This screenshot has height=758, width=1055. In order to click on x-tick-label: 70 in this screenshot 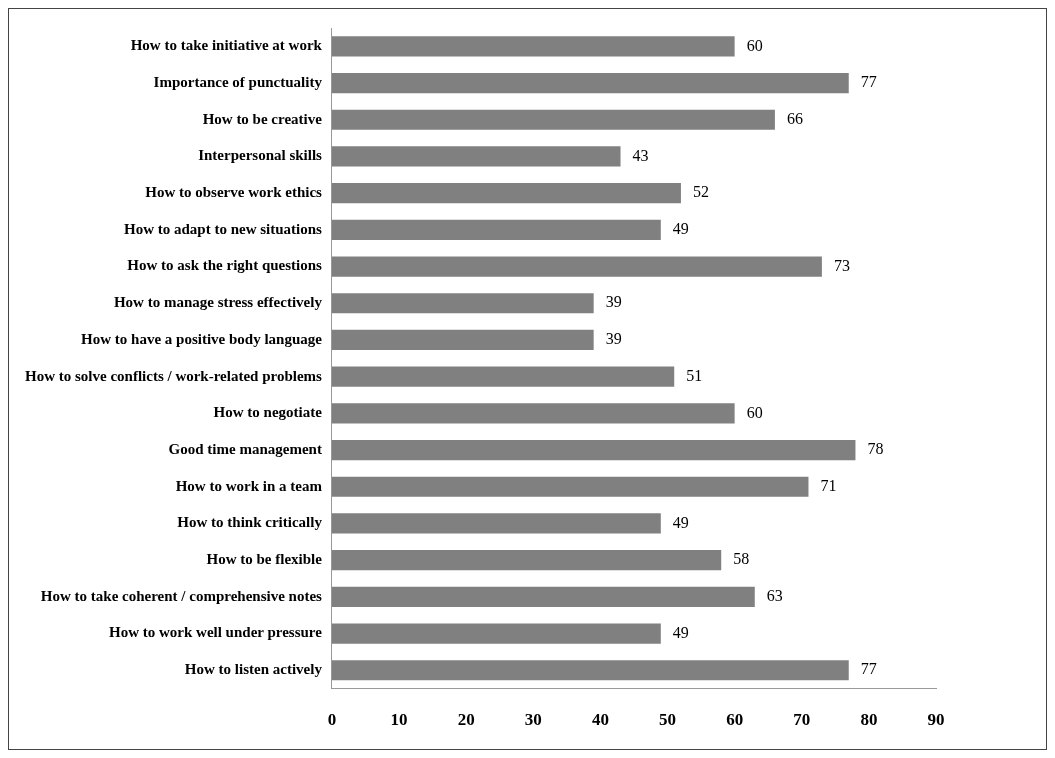, I will do `click(802, 720)`.